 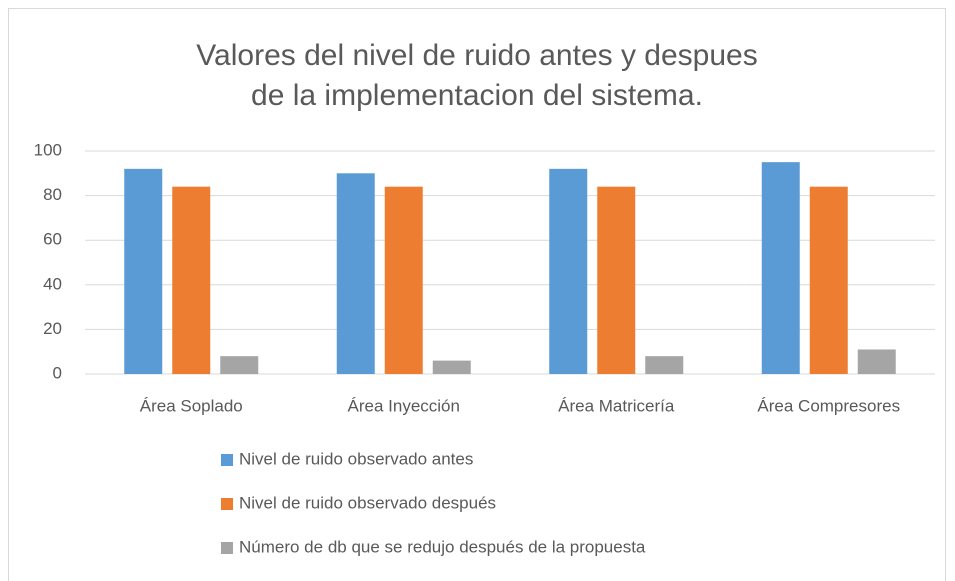 I want to click on x-tick-label: Área Compresores, so click(x=828, y=405).